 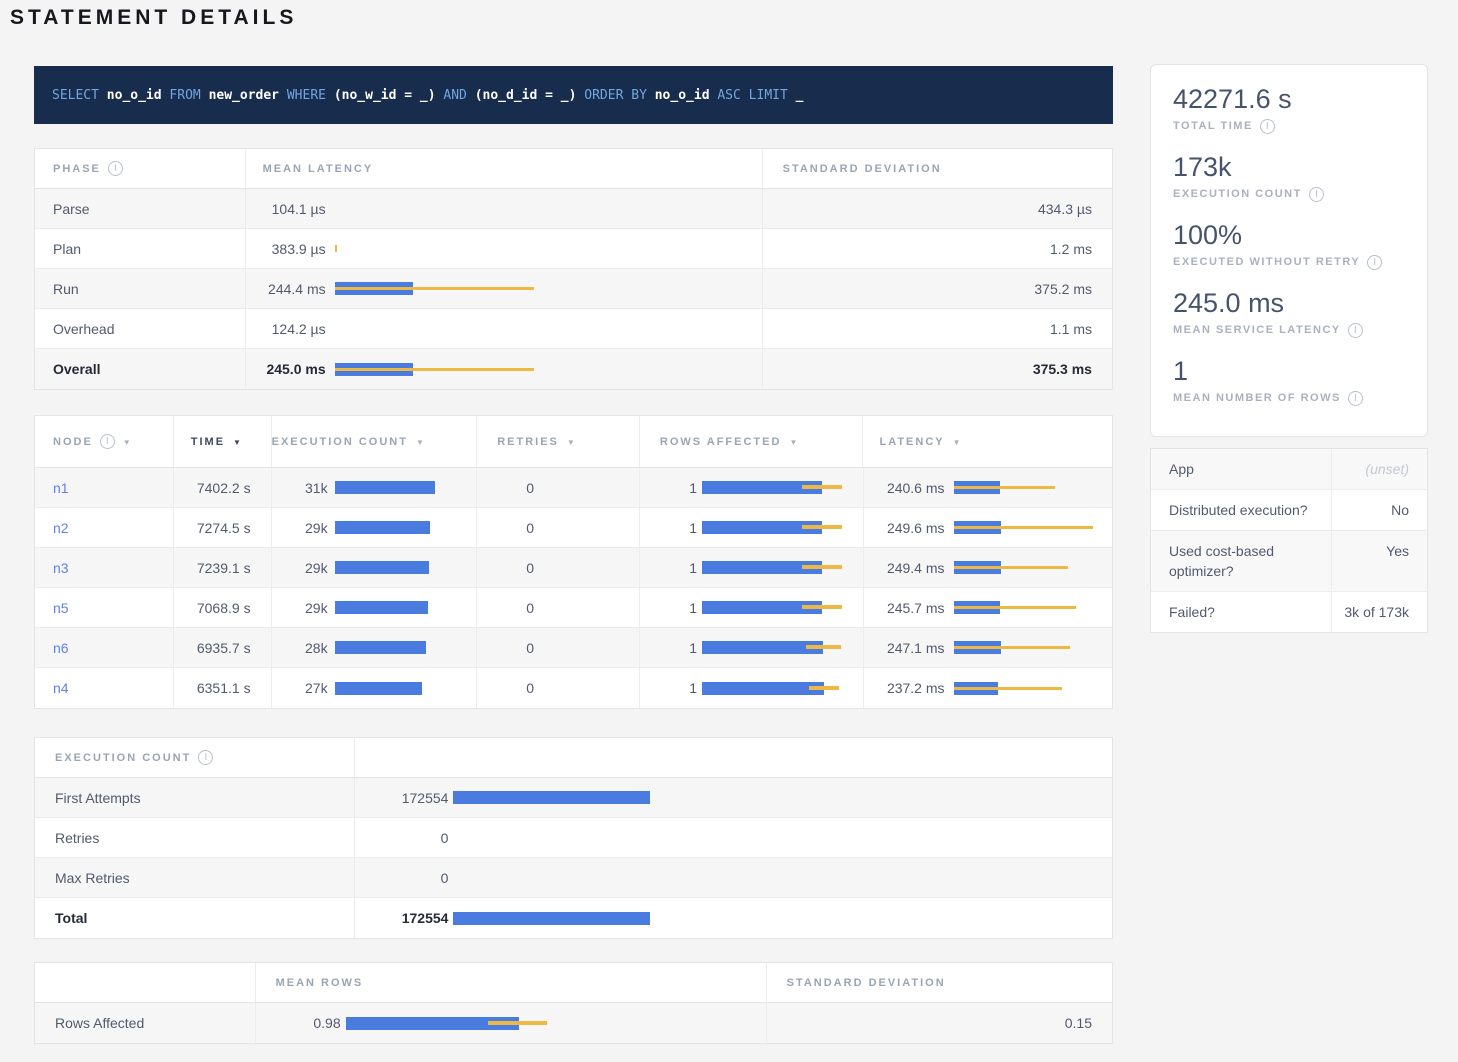 I want to click on std-dev-column-header: Standard Deviation, so click(x=862, y=168).